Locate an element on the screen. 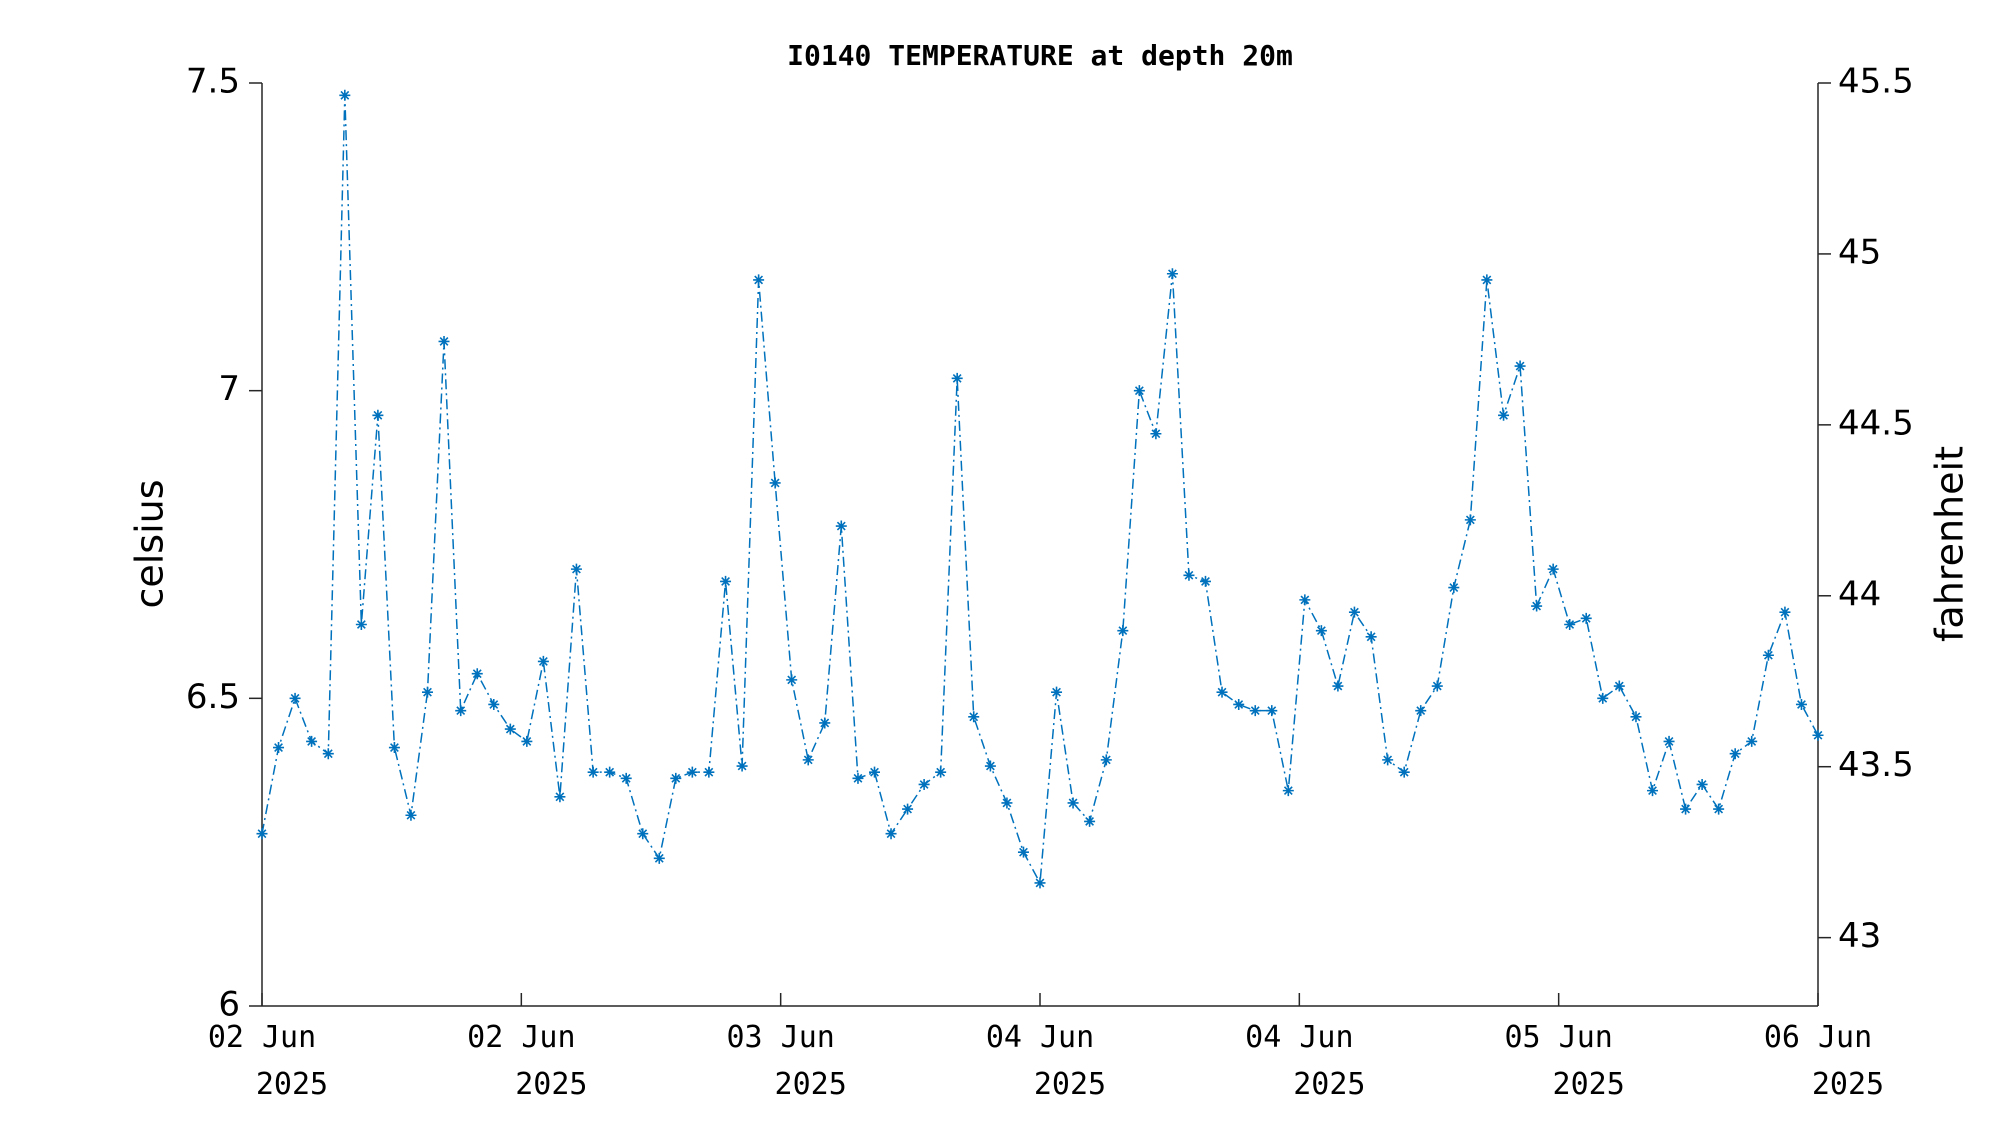 The height and width of the screenshot is (1125, 2000). x-tick-line: 06 Jun is located at coordinates (1818, 1037).